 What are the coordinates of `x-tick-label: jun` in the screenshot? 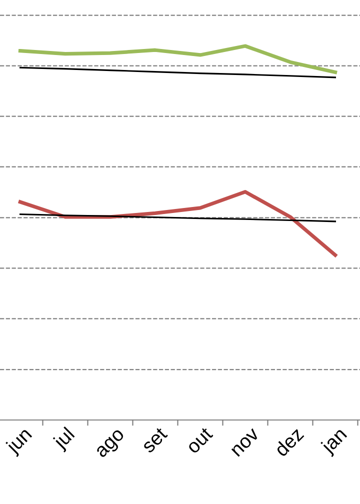 It's located at (19, 442).